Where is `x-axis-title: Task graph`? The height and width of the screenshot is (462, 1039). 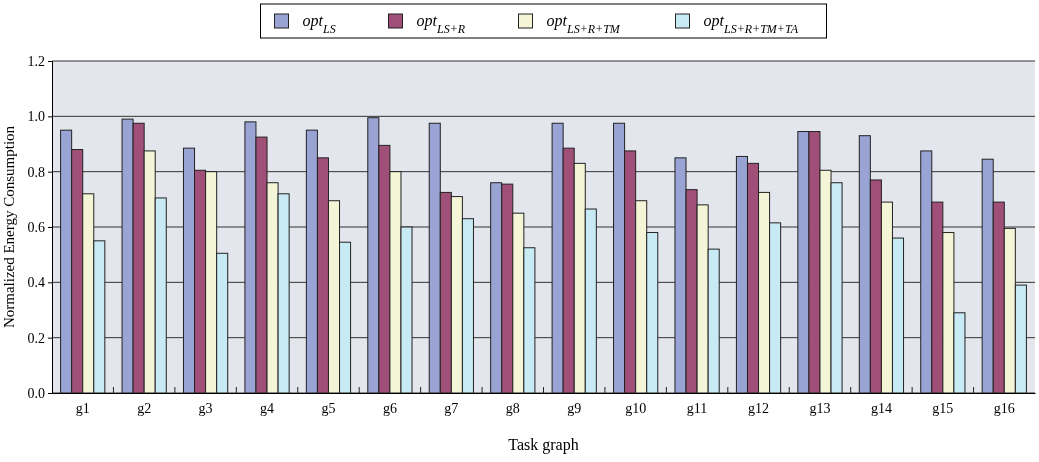
x-axis-title: Task graph is located at coordinates (543, 445).